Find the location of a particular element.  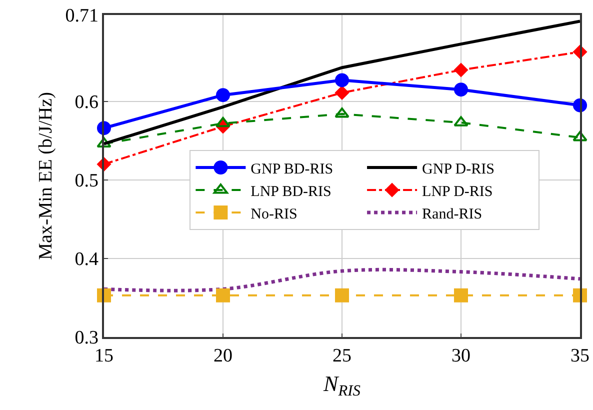

legend-label: LNP BD-RIS is located at coordinates (291, 192).